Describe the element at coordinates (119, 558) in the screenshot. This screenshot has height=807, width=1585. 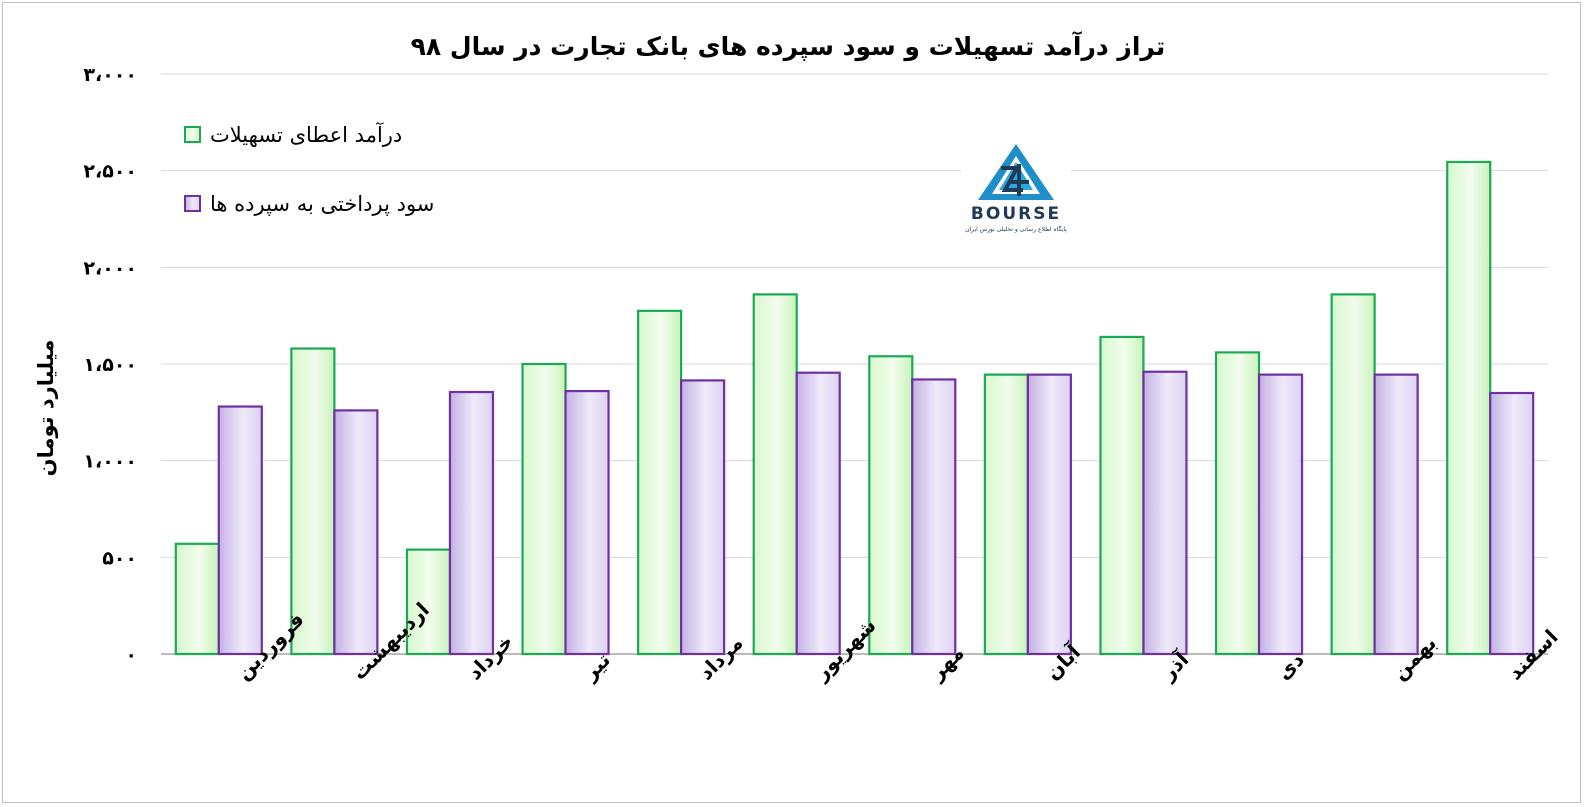
I see `y-tick-label: ۵۰۰` at that location.